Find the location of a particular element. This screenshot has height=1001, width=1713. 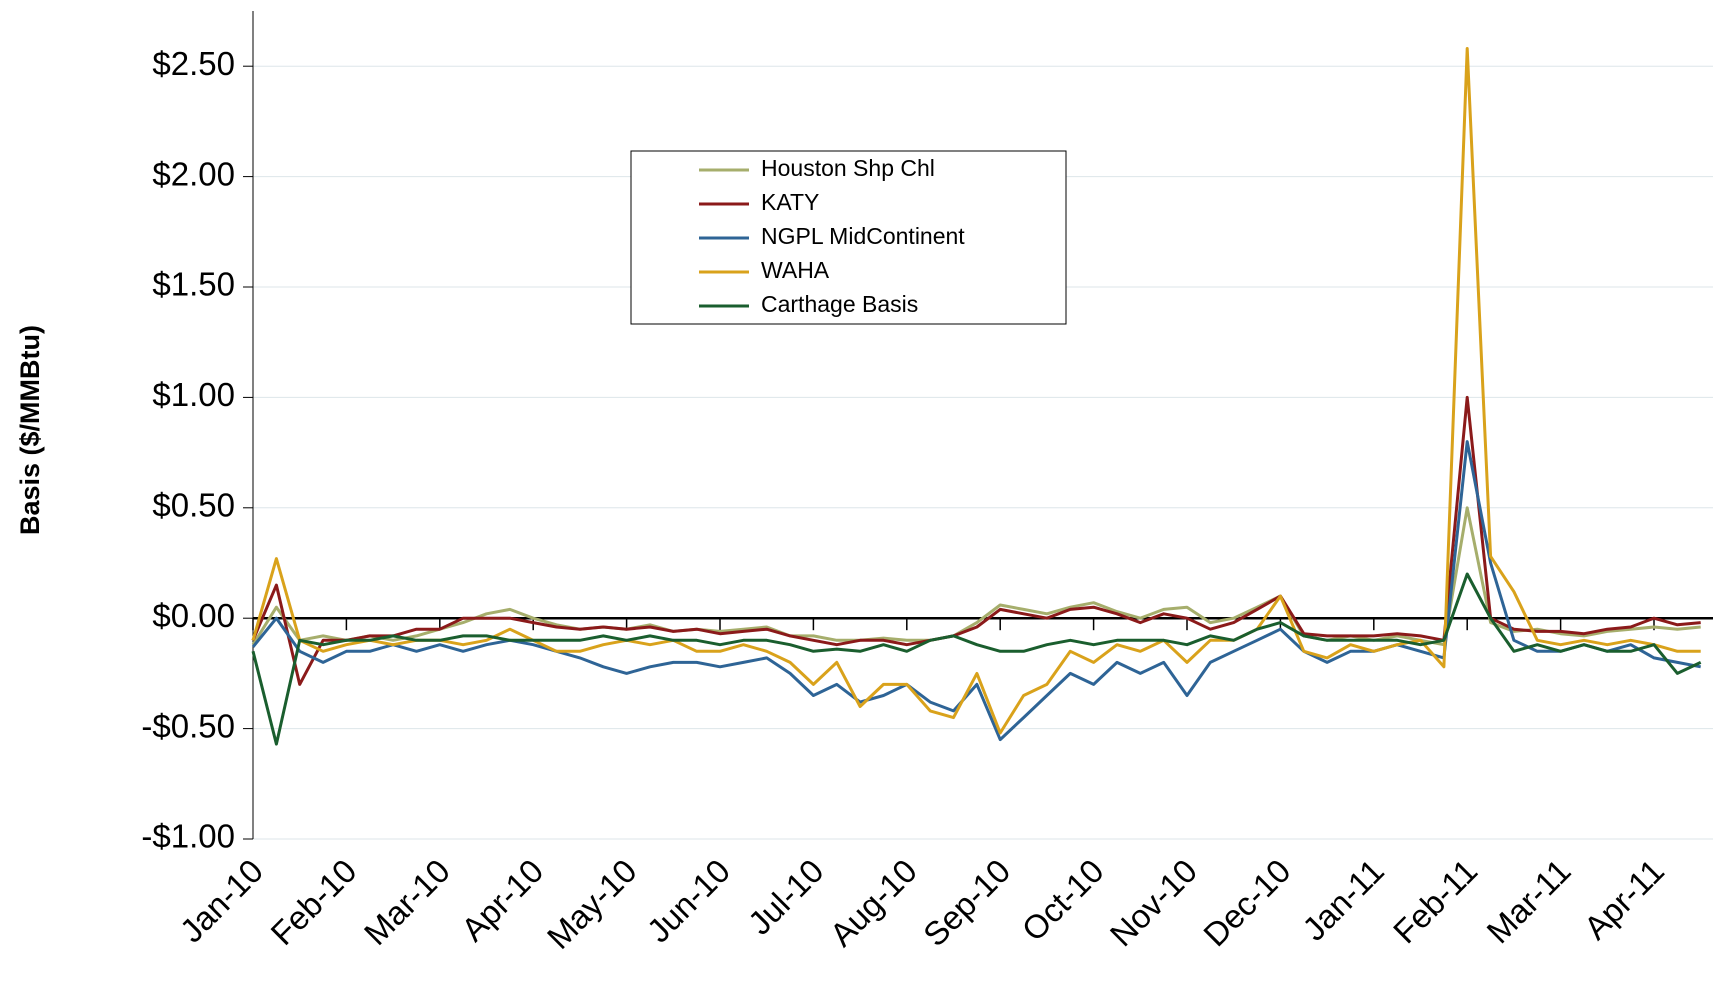

y-tick-label: $2.00 is located at coordinates (193, 173).